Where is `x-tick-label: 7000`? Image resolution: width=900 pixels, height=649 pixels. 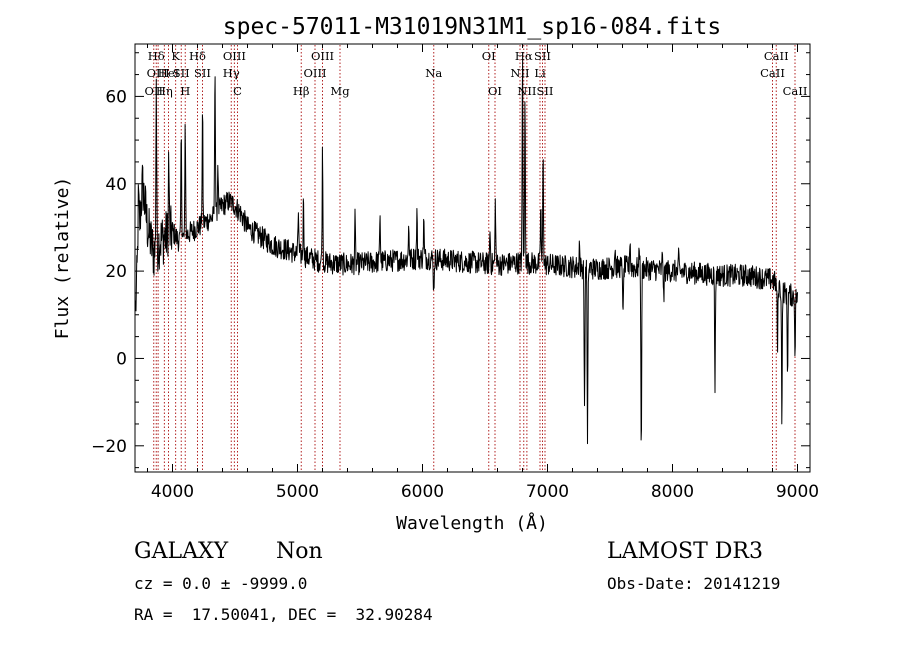
x-tick-label: 7000 is located at coordinates (547, 492).